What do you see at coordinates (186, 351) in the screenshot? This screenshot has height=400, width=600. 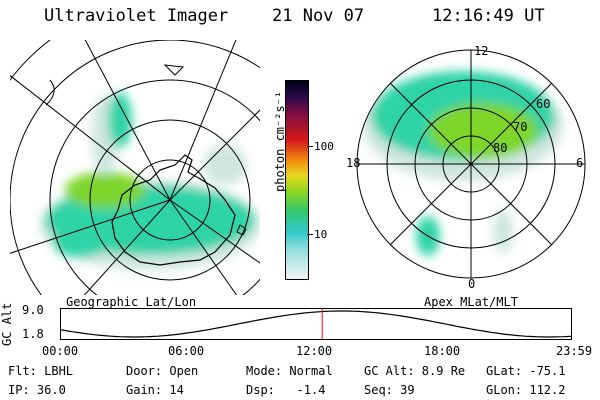 I see `time-tick-0600: 06:00` at bounding box center [186, 351].